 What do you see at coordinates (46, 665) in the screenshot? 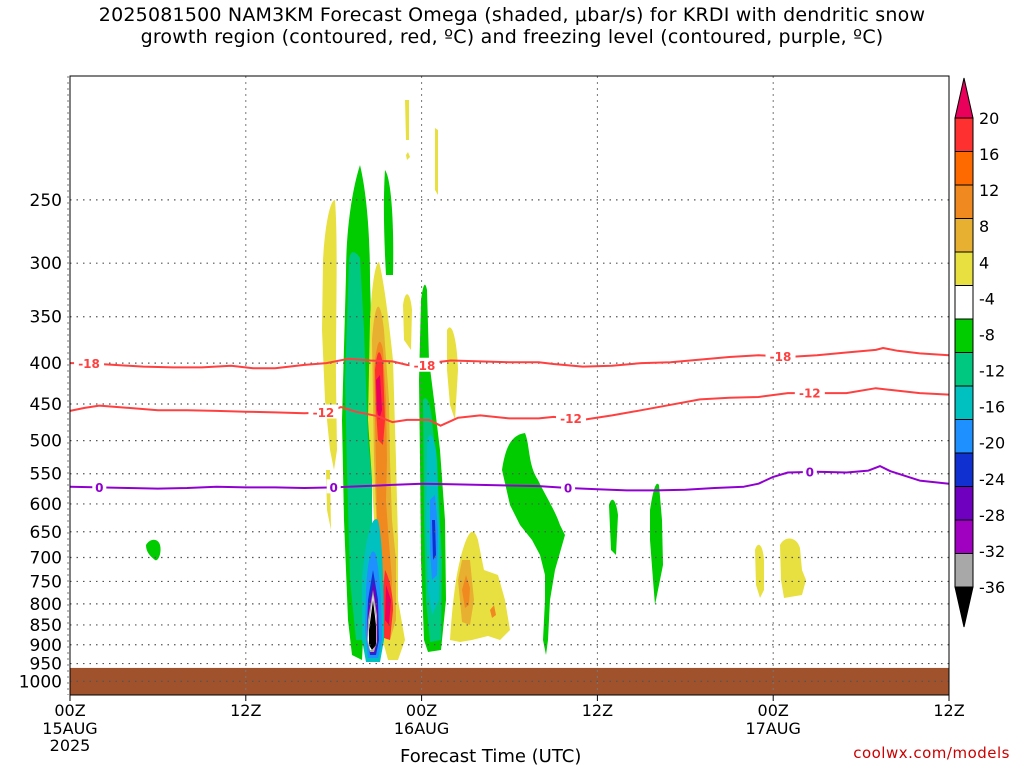
I see `pressure-tick-label: 950` at bounding box center [46, 665].